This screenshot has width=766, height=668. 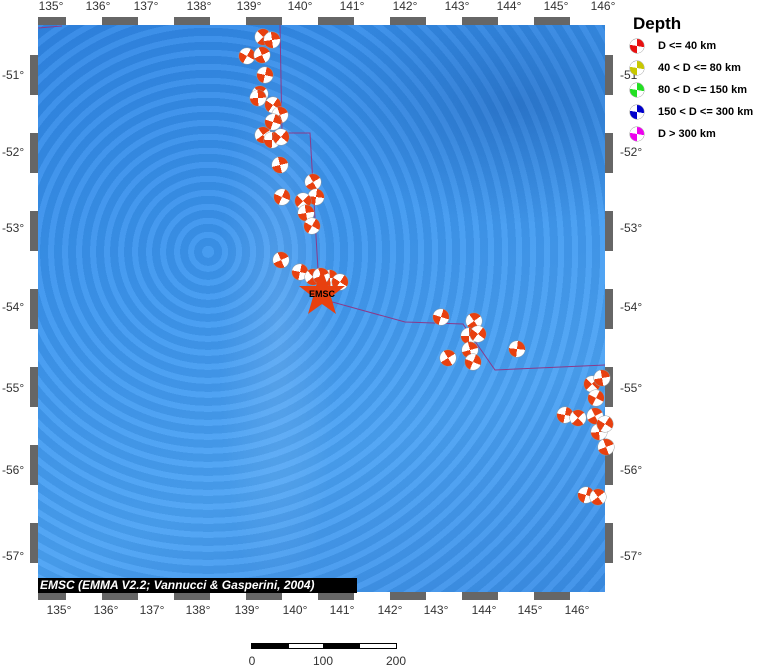 What do you see at coordinates (249, 6) in the screenshot?
I see `lon-tick-top: 139°` at bounding box center [249, 6].